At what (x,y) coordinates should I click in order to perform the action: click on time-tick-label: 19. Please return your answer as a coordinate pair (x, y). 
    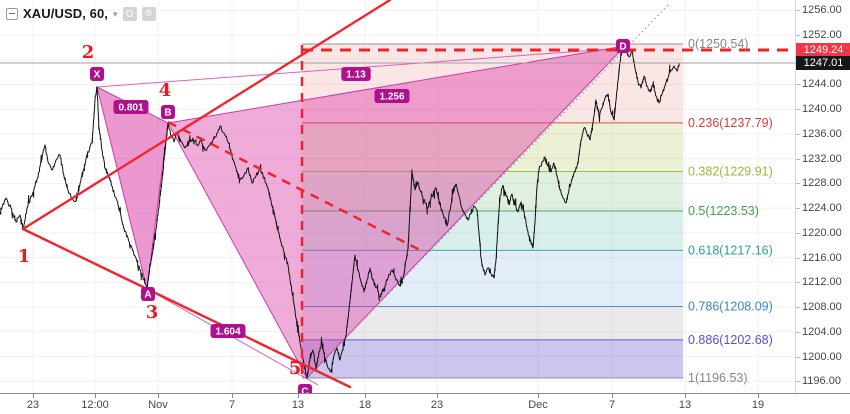
    Looking at the image, I should click on (758, 405).